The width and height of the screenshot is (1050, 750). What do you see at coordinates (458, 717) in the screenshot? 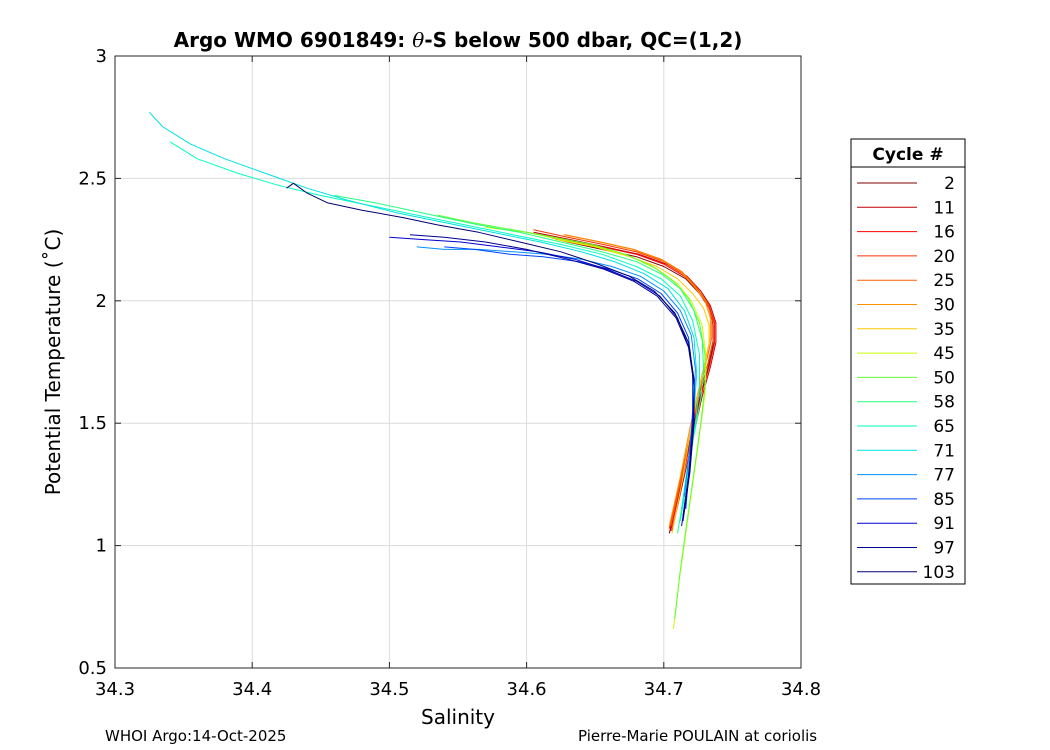
I see `x-axis-label: Salinity` at bounding box center [458, 717].